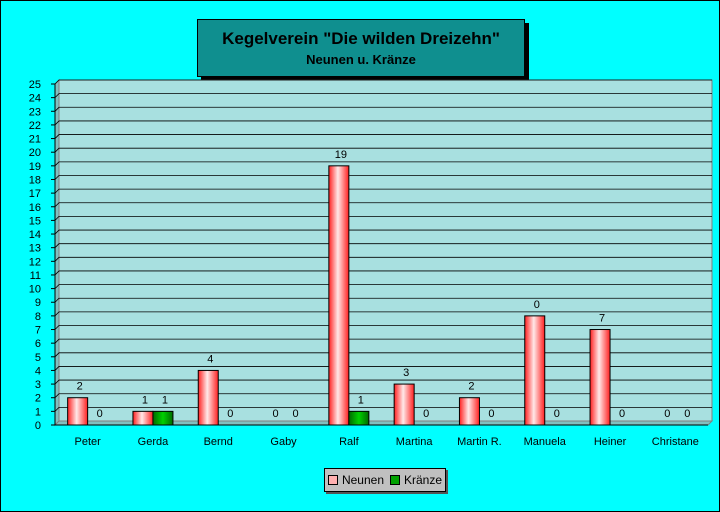 This screenshot has width=720, height=512. I want to click on x-tick-label: Martina, so click(415, 442).